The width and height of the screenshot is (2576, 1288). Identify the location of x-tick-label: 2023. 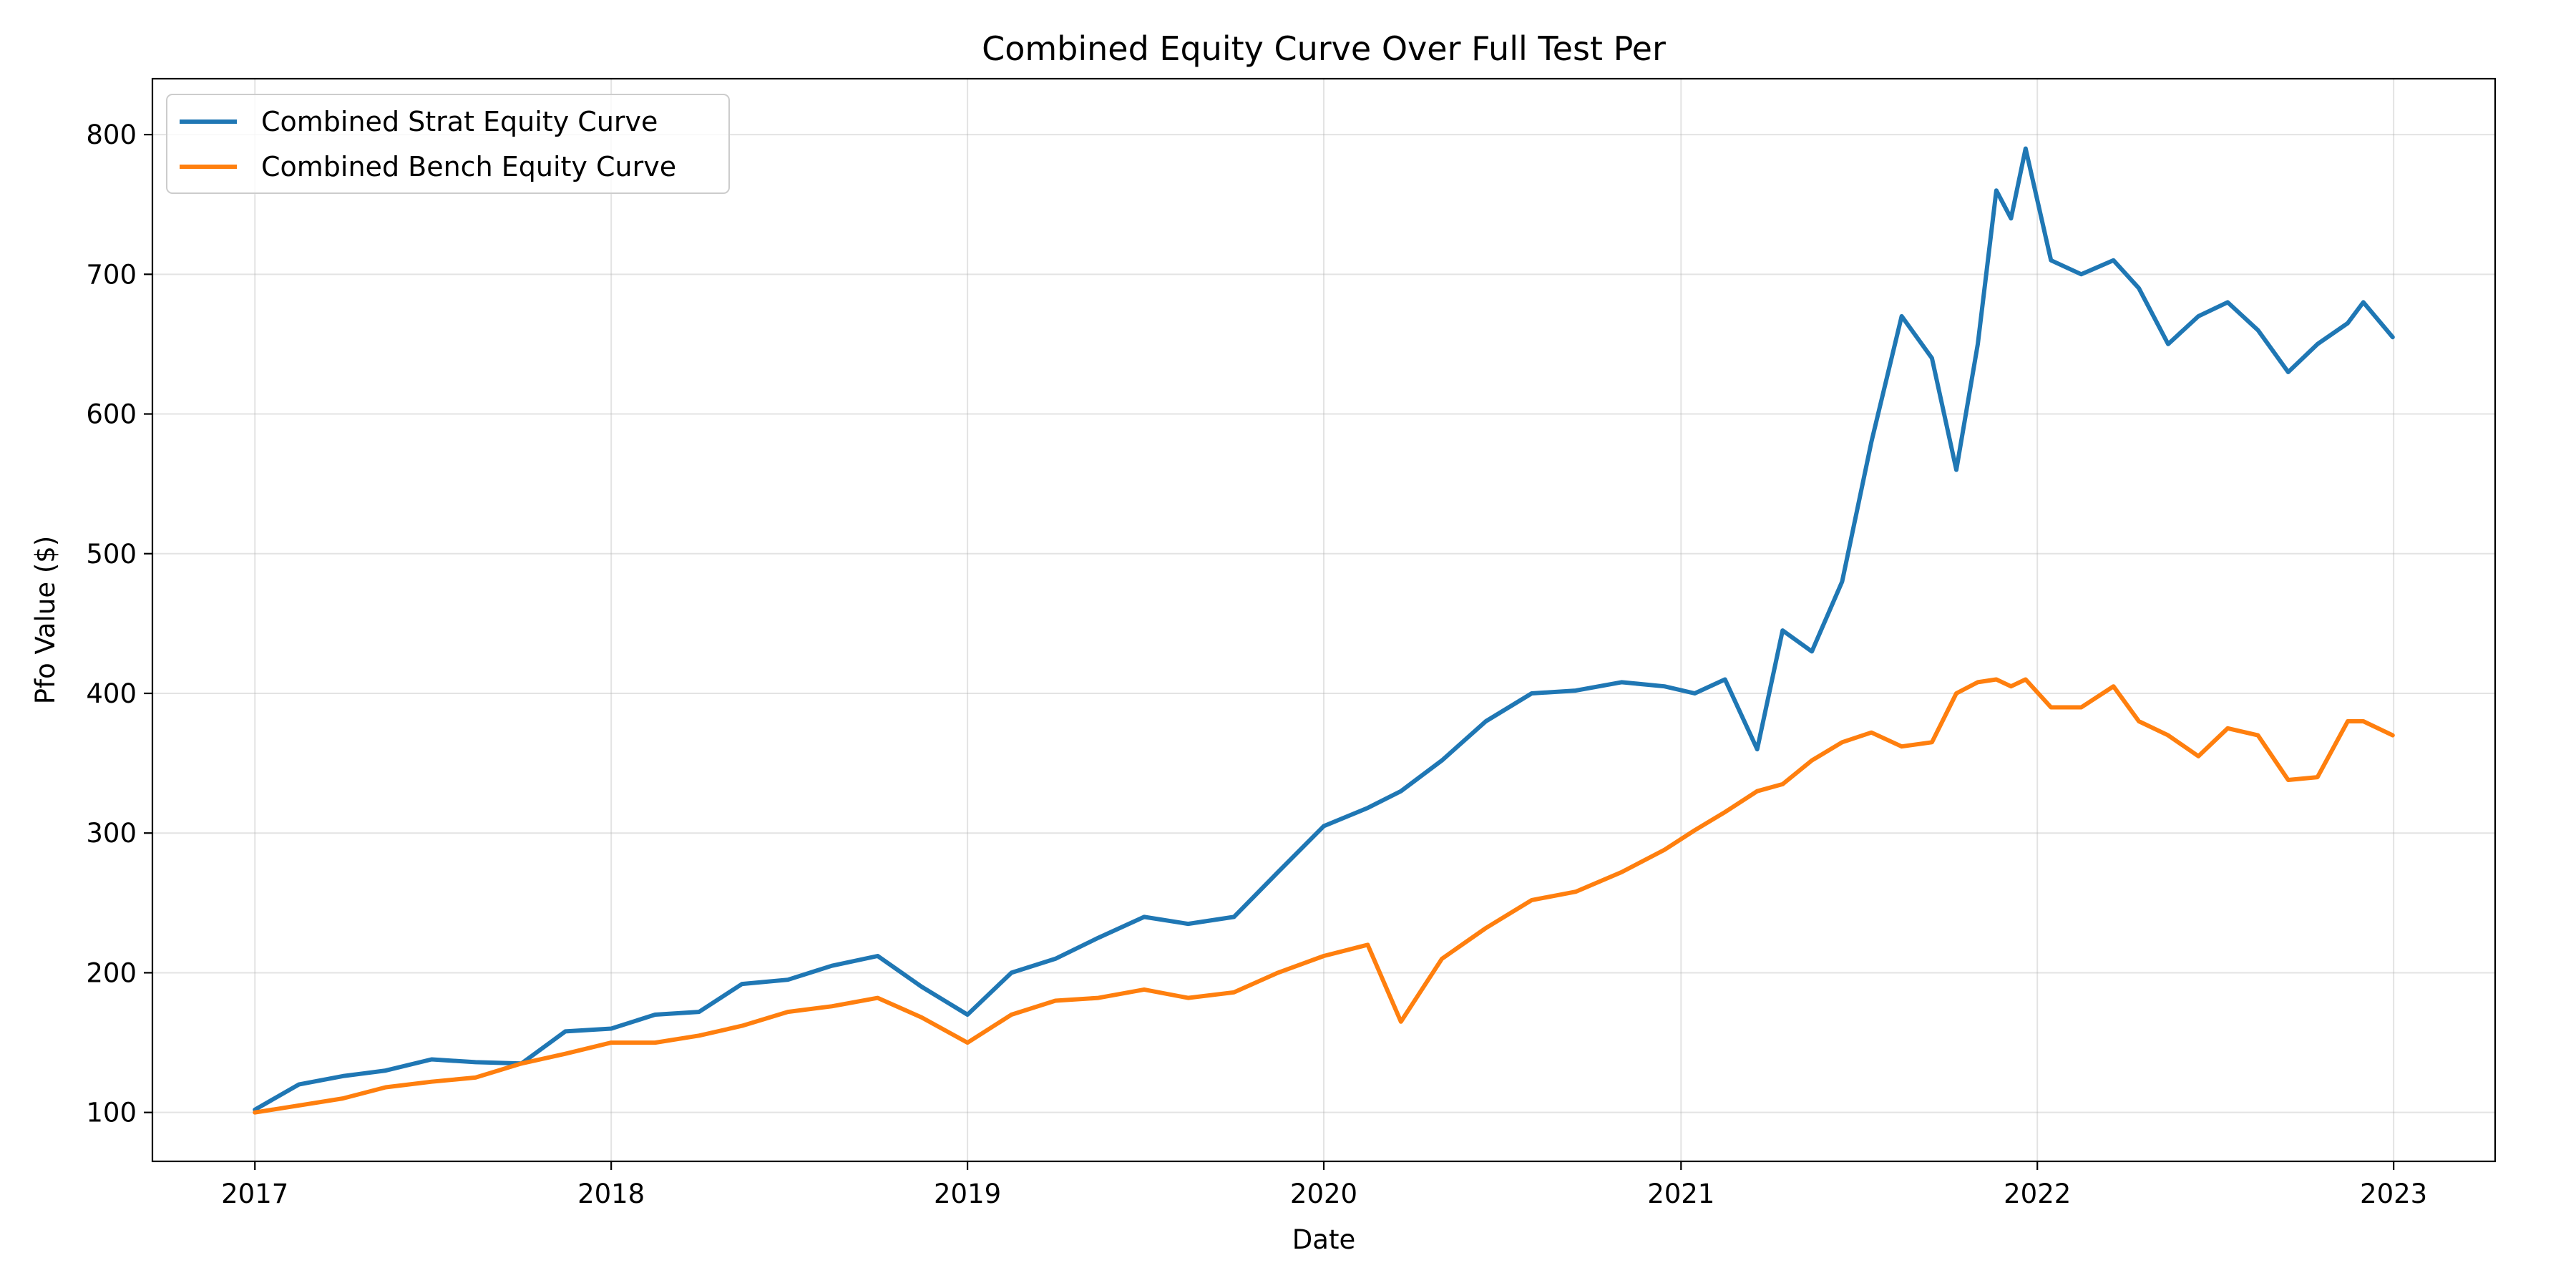
(2393, 1194).